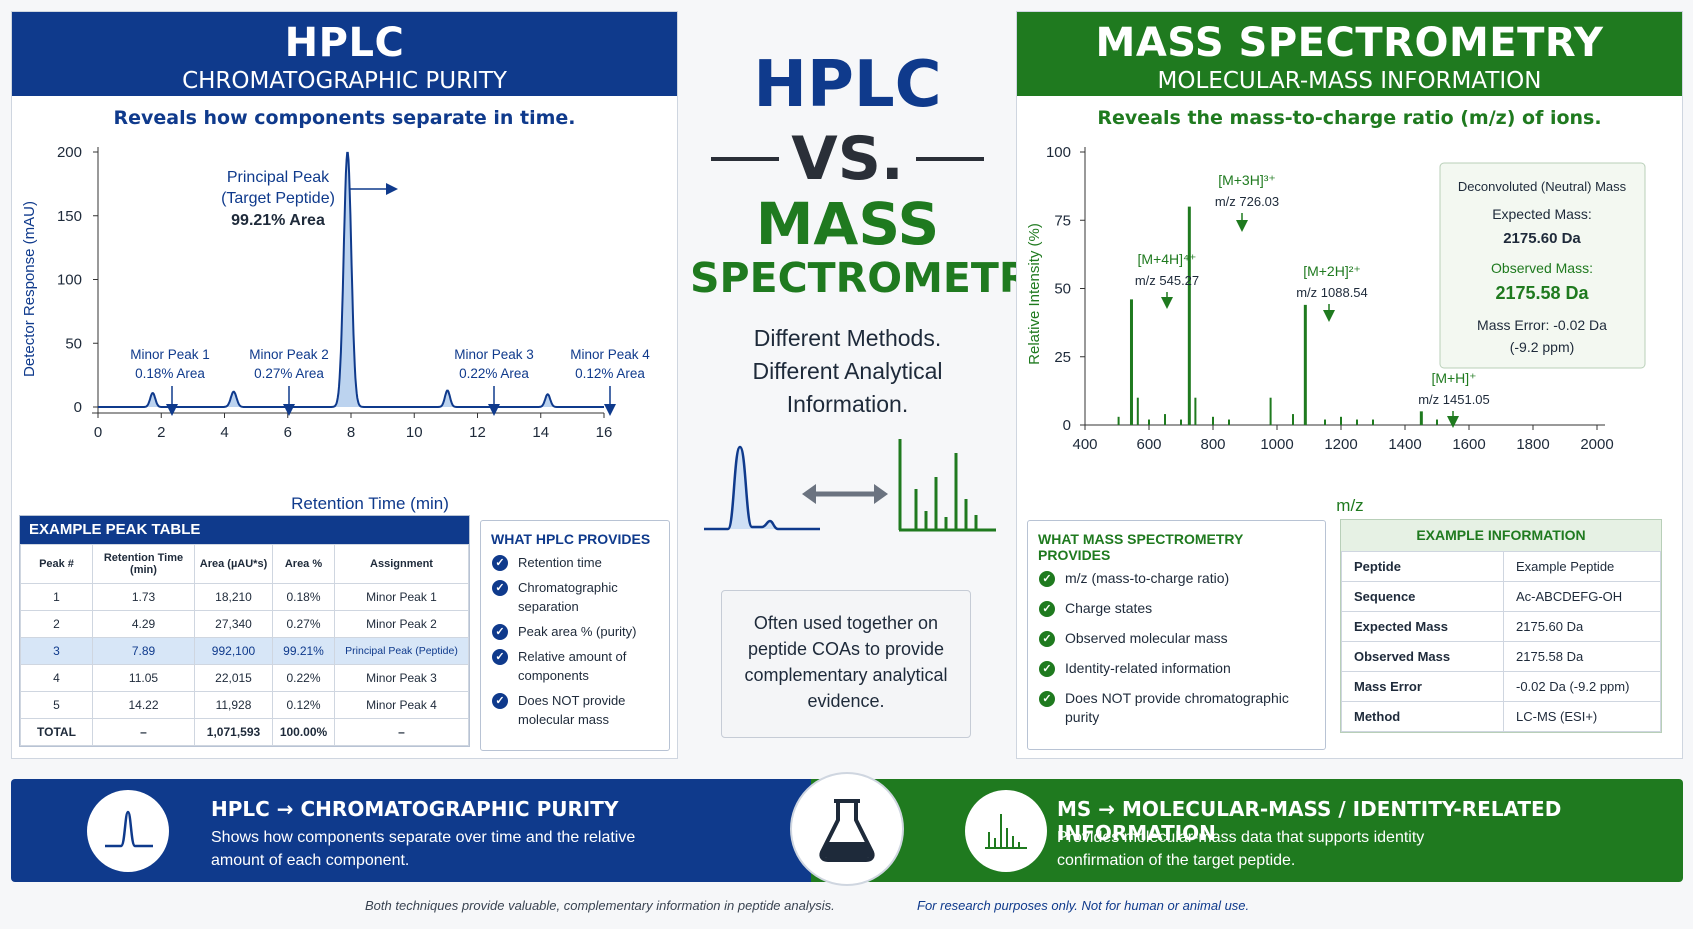 The width and height of the screenshot is (1693, 929). Describe the element at coordinates (401, 678) in the screenshot. I see `table-cell: Minor Peak 3` at that location.